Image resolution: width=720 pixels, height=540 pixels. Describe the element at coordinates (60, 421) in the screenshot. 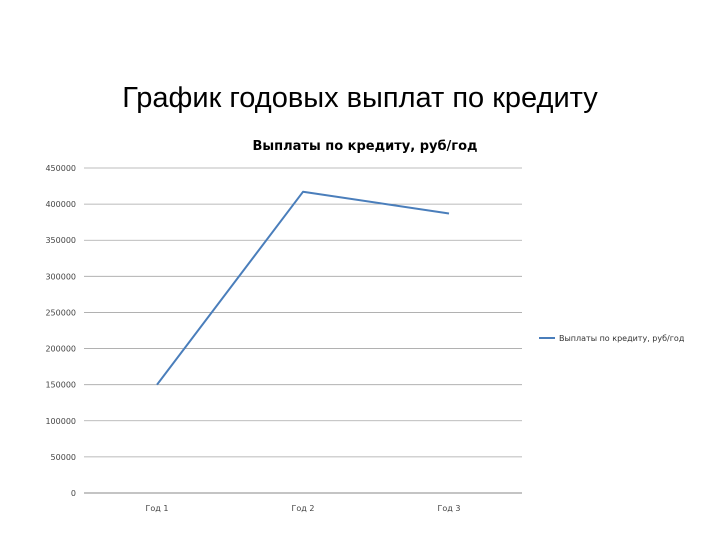

I see `y-tick-label: 100000` at that location.